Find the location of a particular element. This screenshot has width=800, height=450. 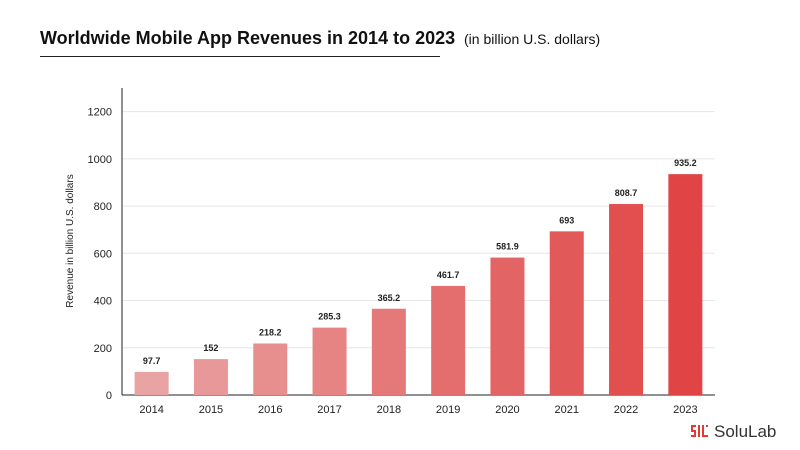

data-label-2022: 808.7 is located at coordinates (626, 193).